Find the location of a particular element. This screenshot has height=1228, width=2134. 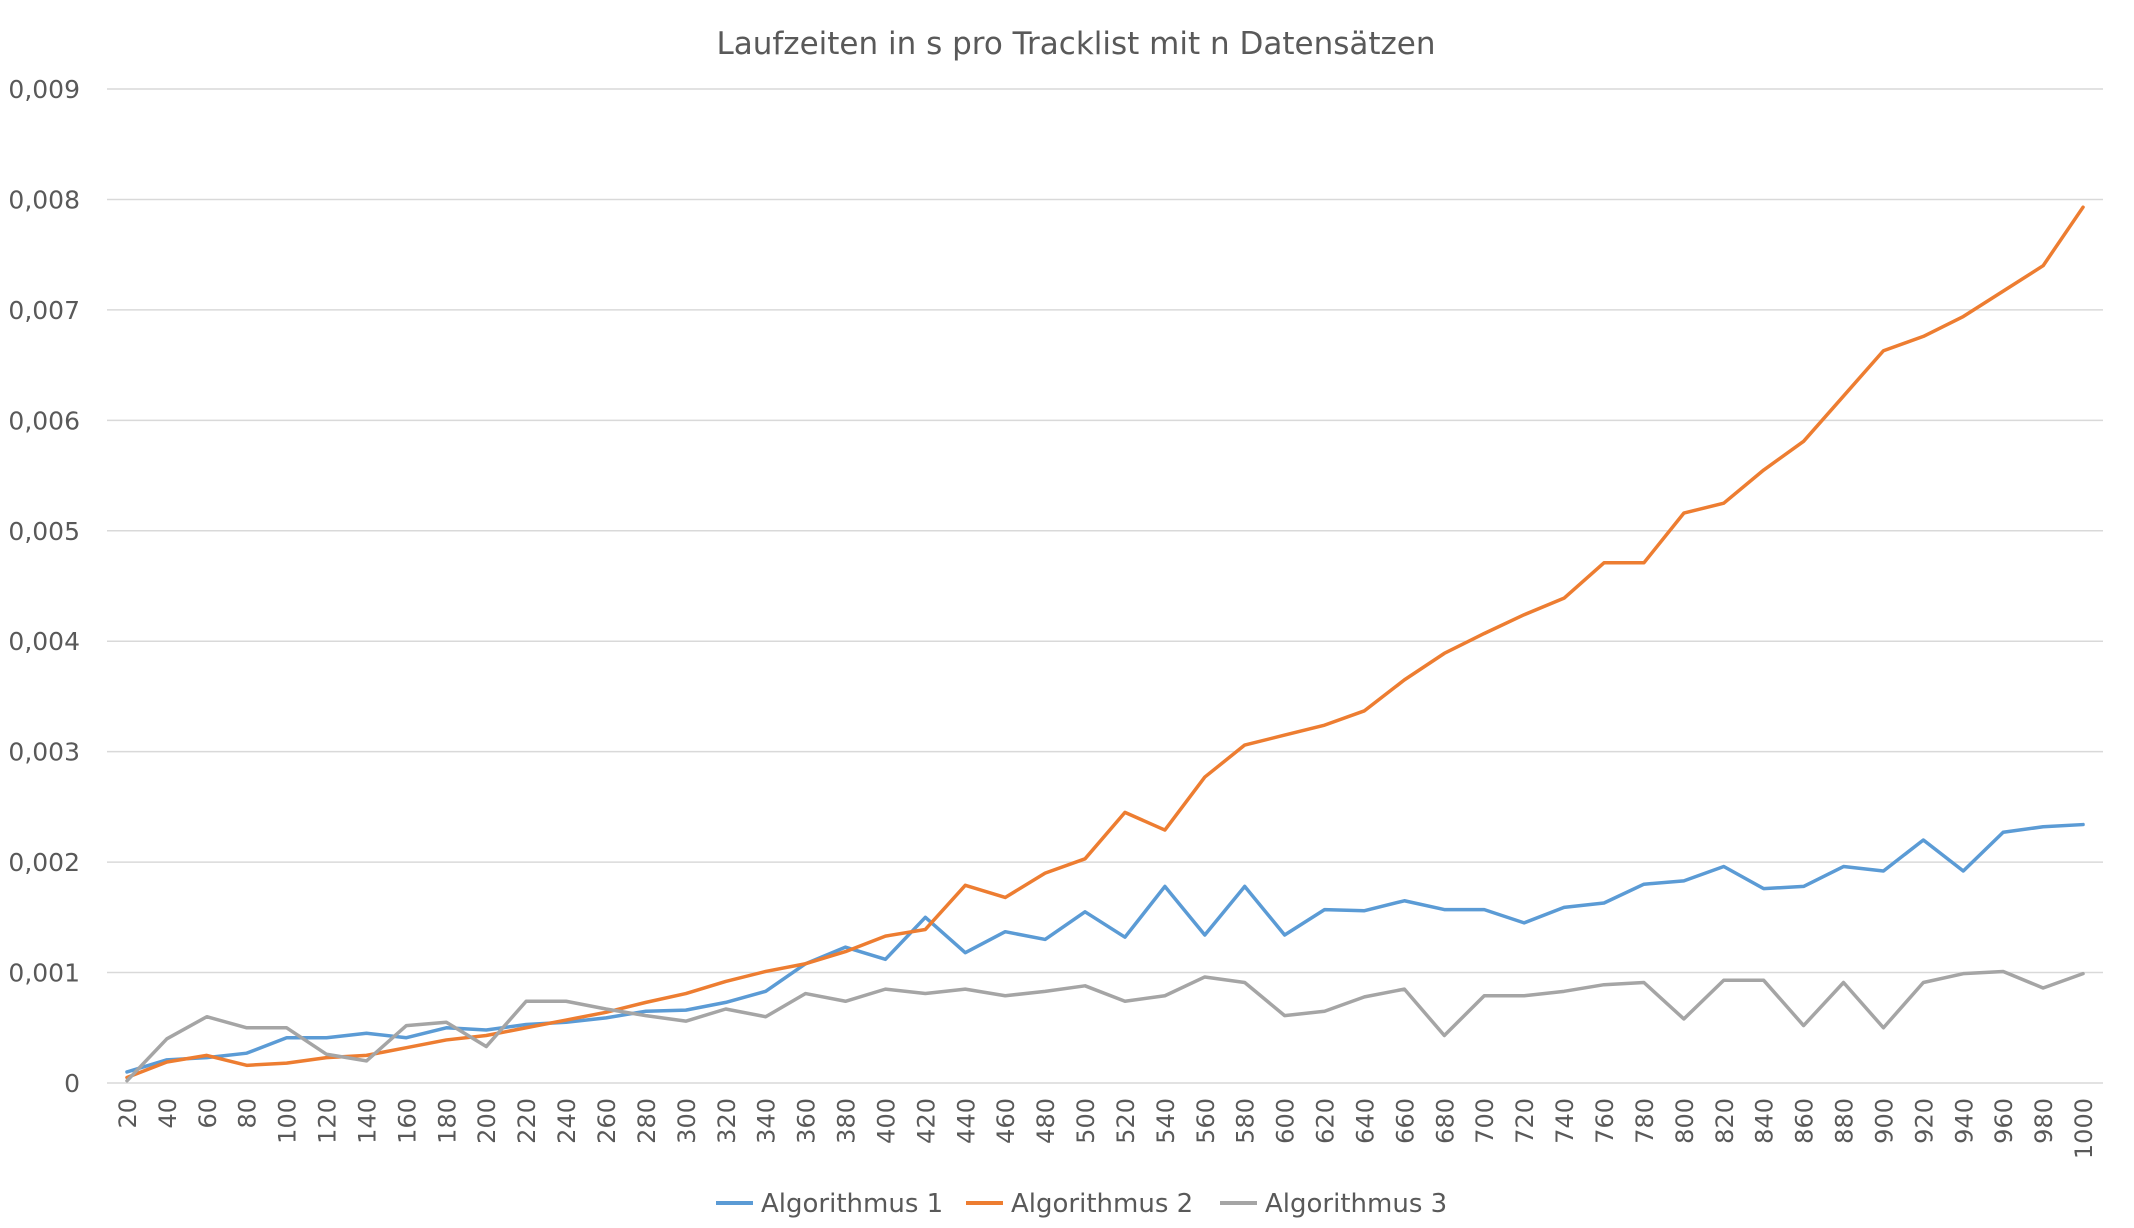

y-tick-label: 0 is located at coordinates (72, 1083).